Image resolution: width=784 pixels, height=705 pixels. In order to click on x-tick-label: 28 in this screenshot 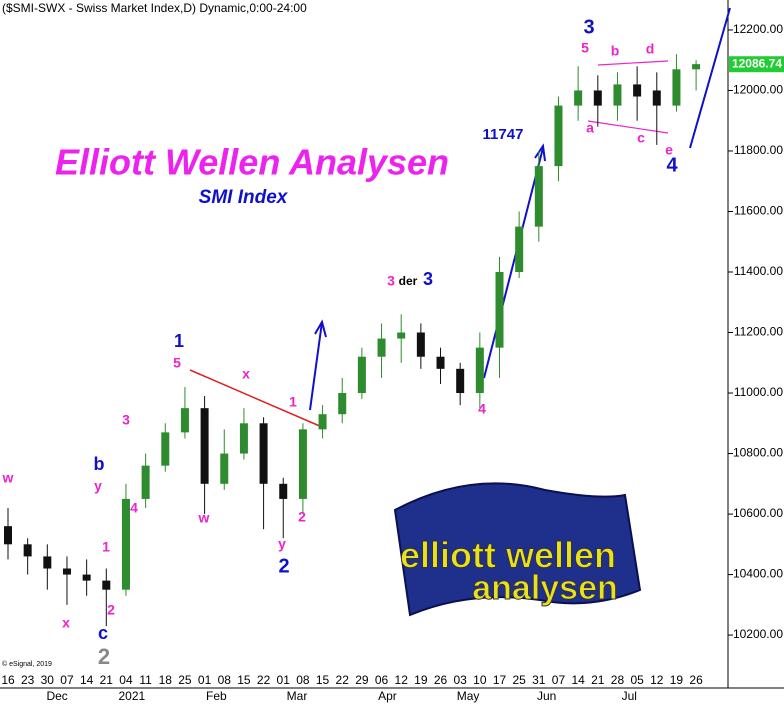, I will do `click(618, 680)`.